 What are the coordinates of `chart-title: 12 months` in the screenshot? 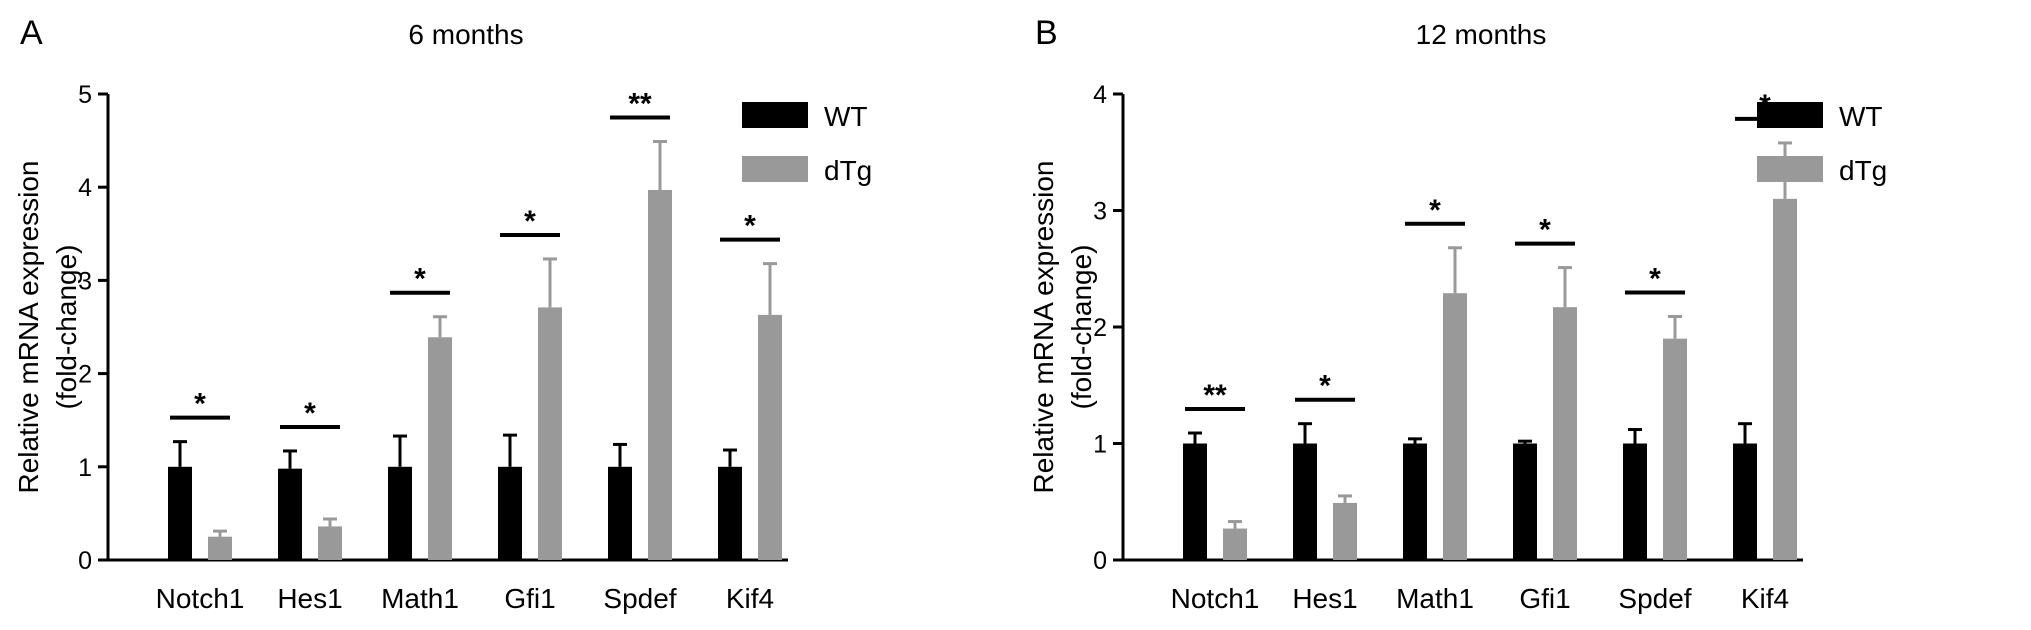 It's located at (1481, 34).